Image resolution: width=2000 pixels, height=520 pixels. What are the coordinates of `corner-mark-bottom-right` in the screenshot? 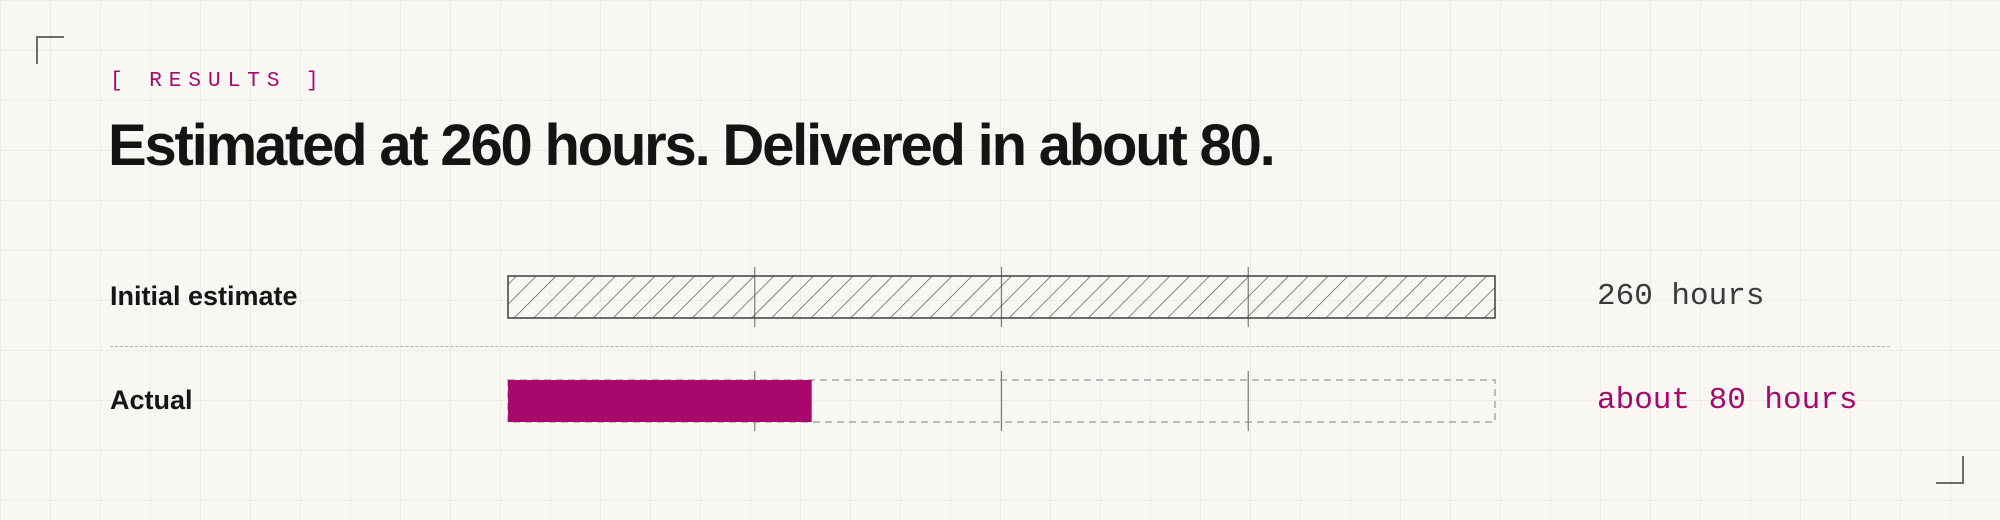 It's located at (1950, 470).